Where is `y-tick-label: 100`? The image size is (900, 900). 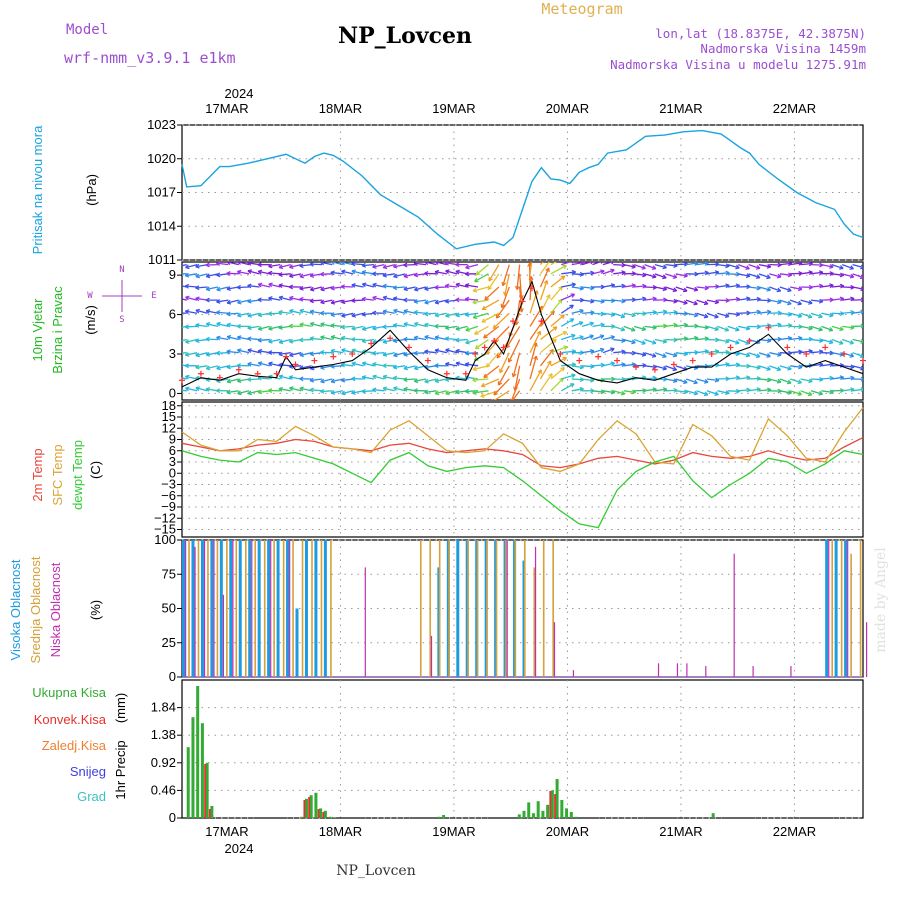 y-tick-label: 100 is located at coordinates (165, 539).